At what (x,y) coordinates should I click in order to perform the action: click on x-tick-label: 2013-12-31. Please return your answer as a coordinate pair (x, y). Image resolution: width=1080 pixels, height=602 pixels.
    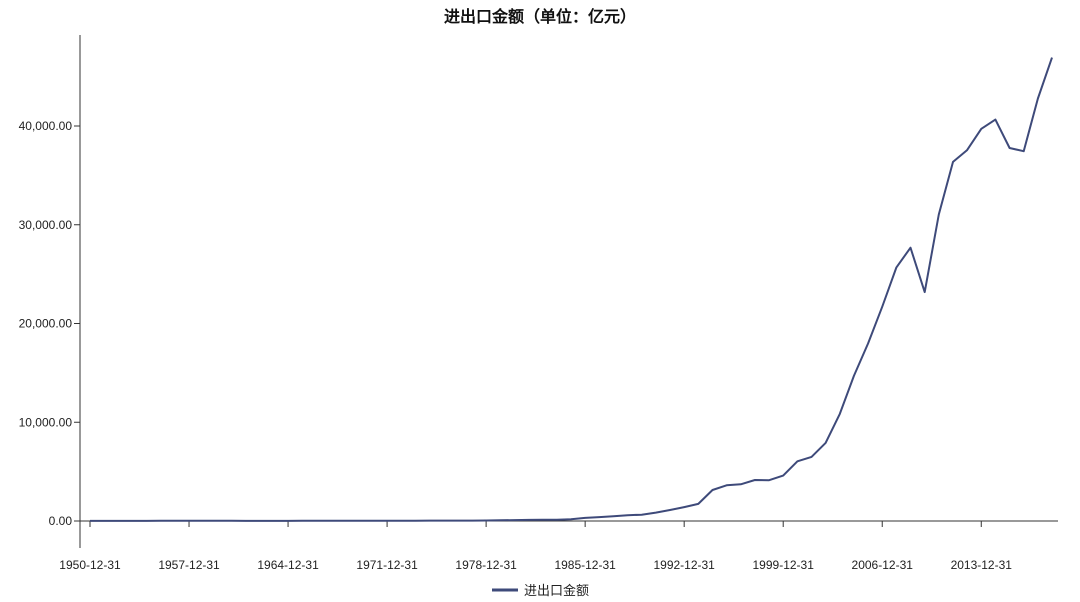
    Looking at the image, I should click on (982, 565).